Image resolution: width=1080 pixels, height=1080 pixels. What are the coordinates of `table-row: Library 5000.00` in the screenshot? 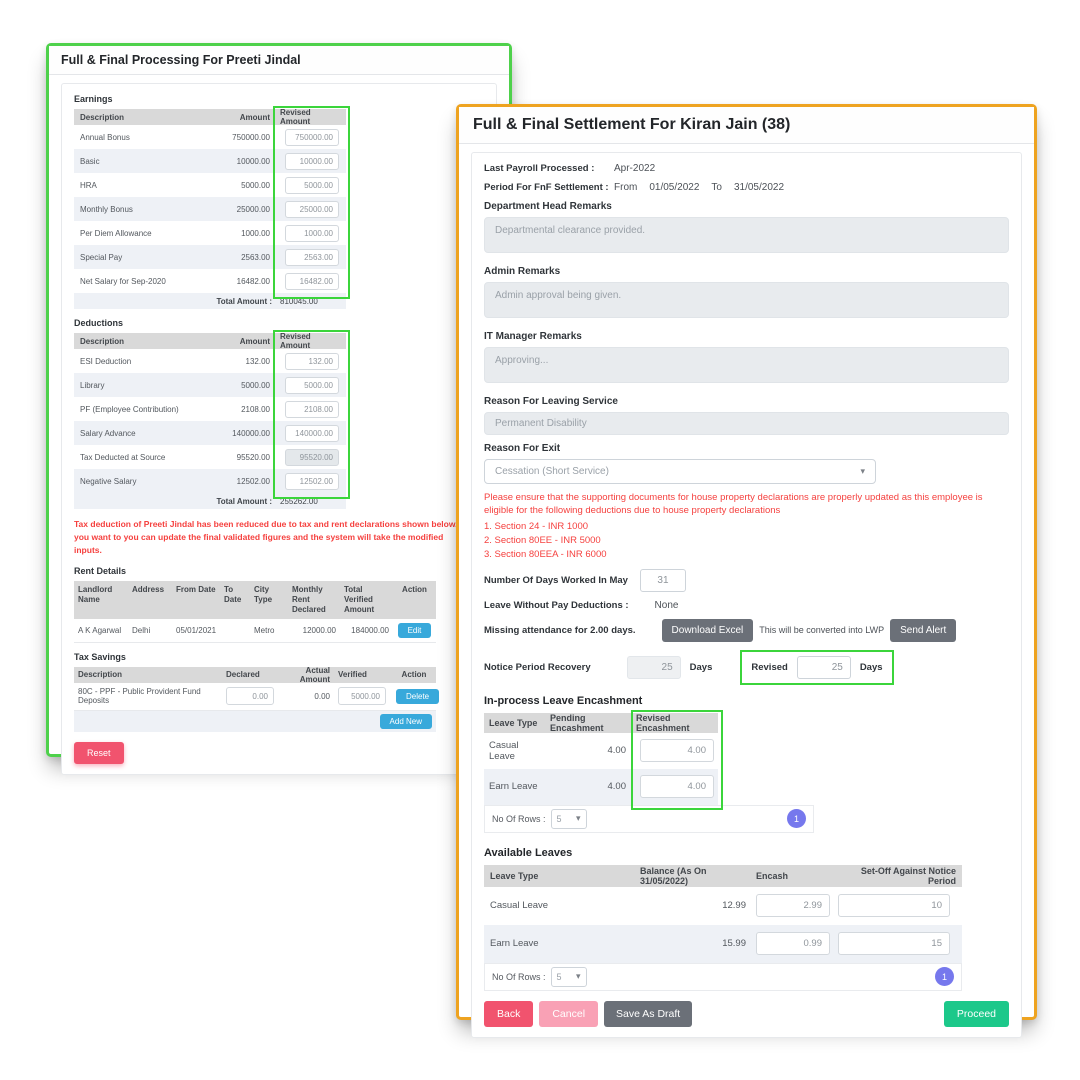 It's located at (210, 385).